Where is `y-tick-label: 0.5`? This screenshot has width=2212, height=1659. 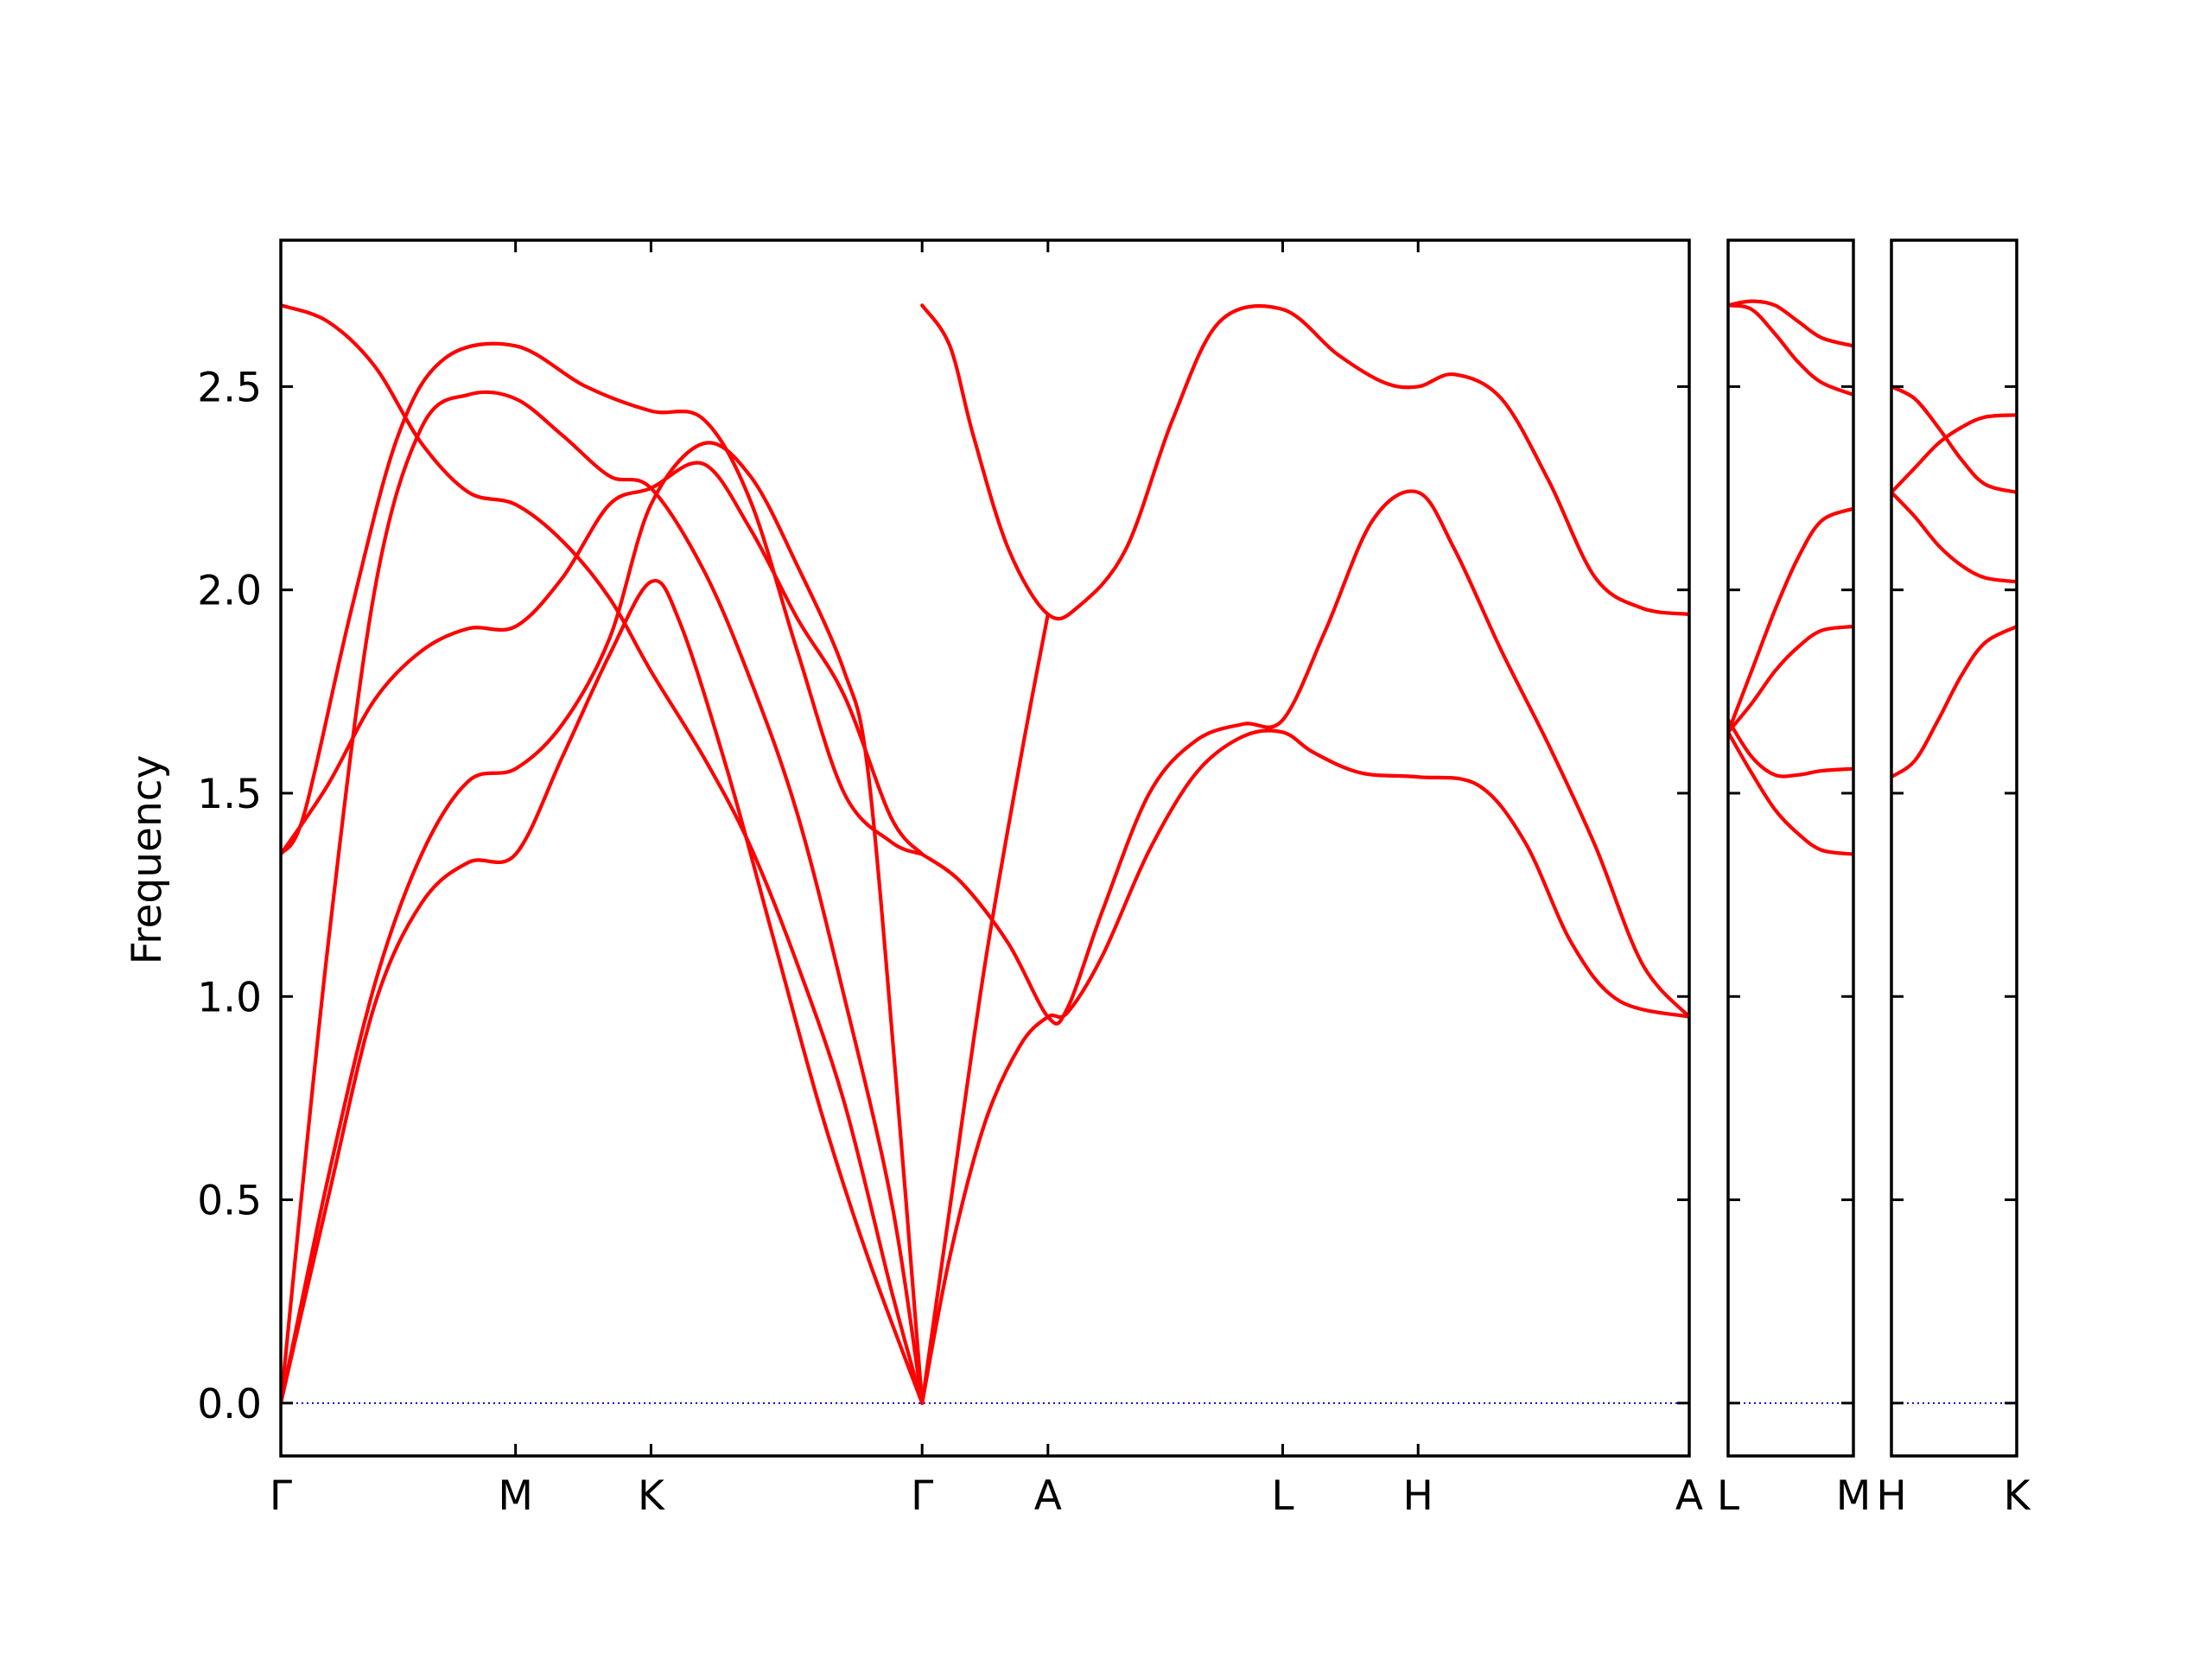 y-tick-label: 0.5 is located at coordinates (230, 1201).